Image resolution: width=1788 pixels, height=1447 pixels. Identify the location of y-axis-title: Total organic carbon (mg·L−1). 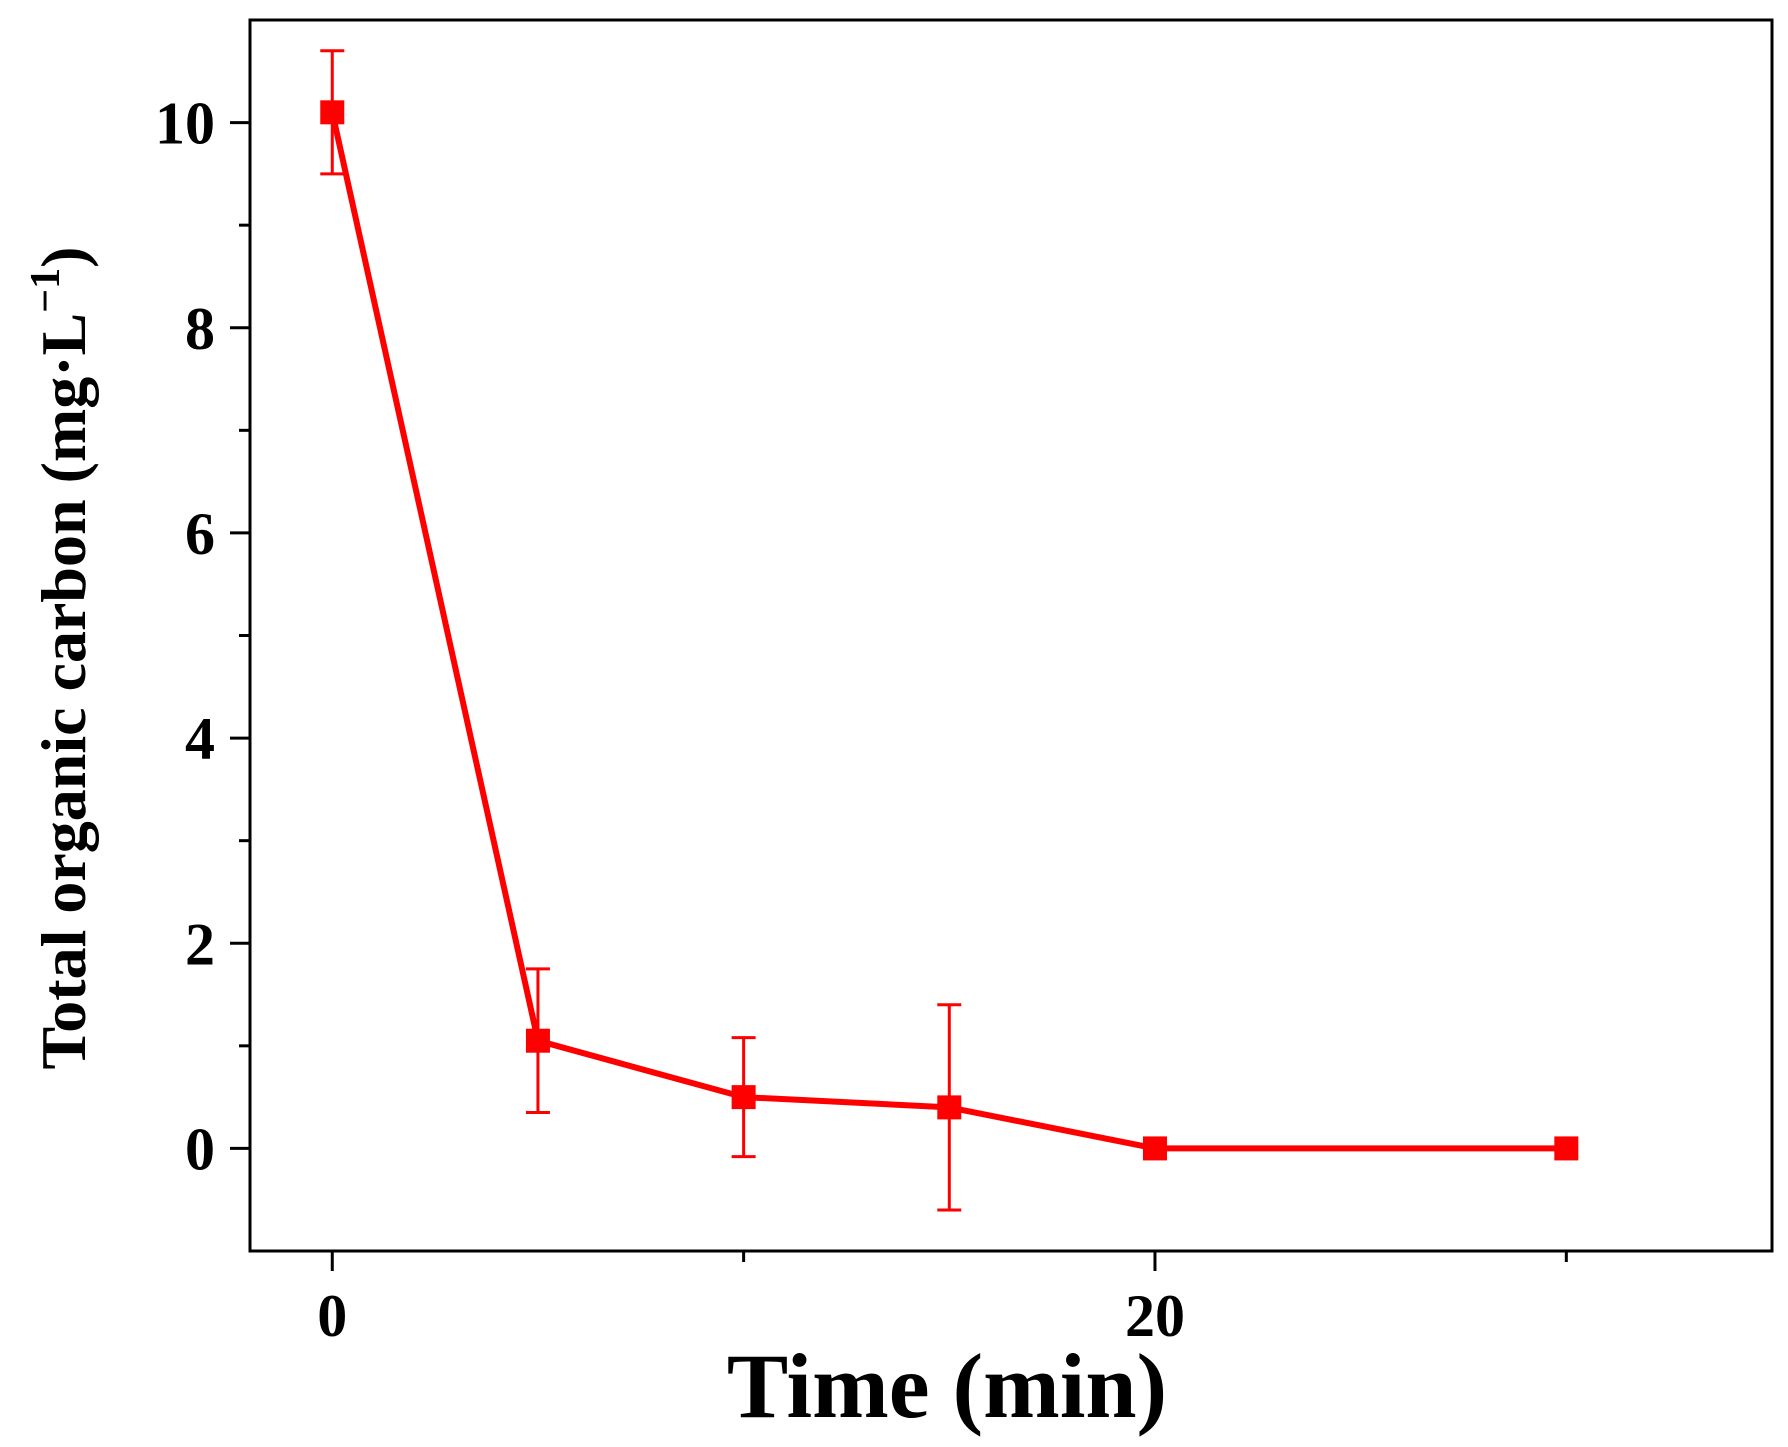
(61, 658).